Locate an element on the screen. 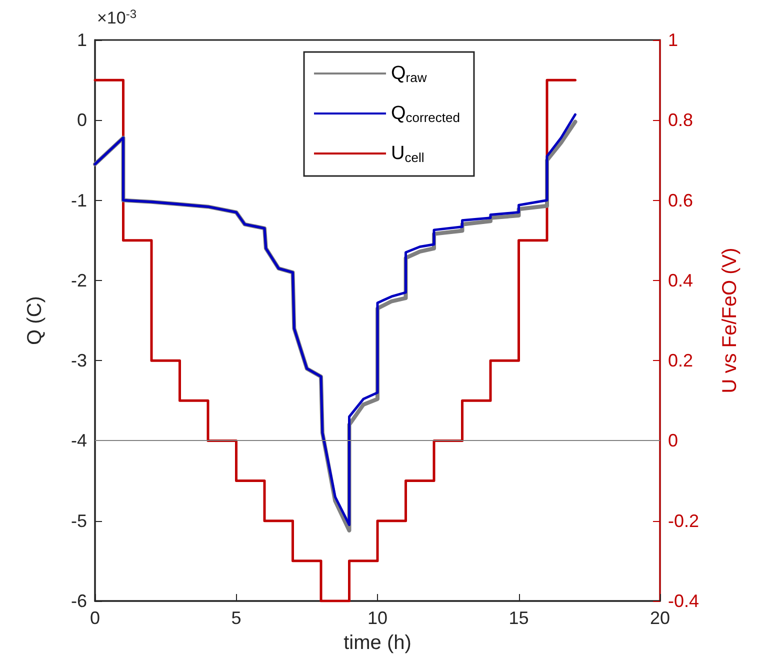 This screenshot has height=658, width=774. y2-tick-label: -0.2 is located at coordinates (684, 520).